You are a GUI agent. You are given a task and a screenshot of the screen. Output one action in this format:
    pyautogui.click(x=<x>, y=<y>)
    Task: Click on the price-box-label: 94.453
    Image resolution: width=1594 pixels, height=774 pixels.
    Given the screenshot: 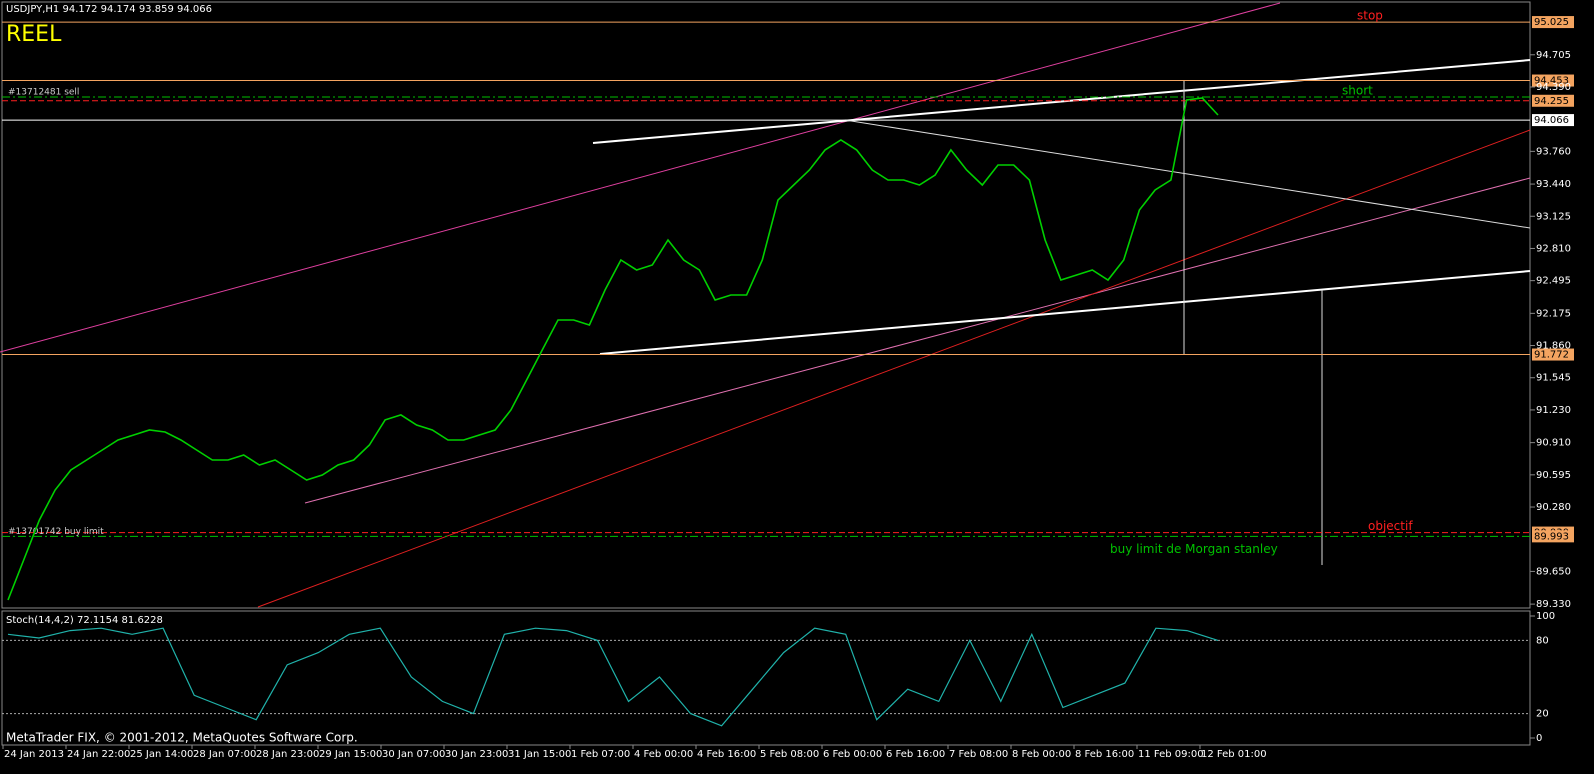 What is the action you would take?
    pyautogui.click(x=1551, y=81)
    